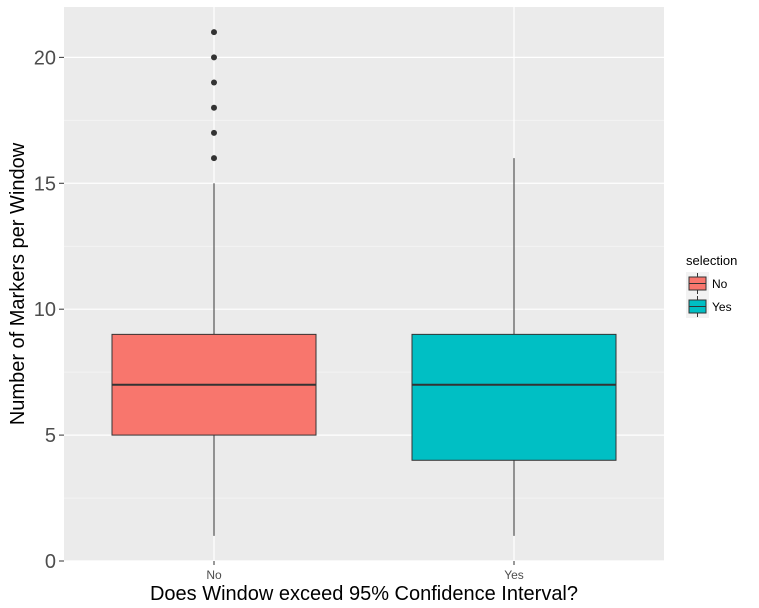  Describe the element at coordinates (709, 306) in the screenshot. I see `legend-item-yes: Yes` at that location.